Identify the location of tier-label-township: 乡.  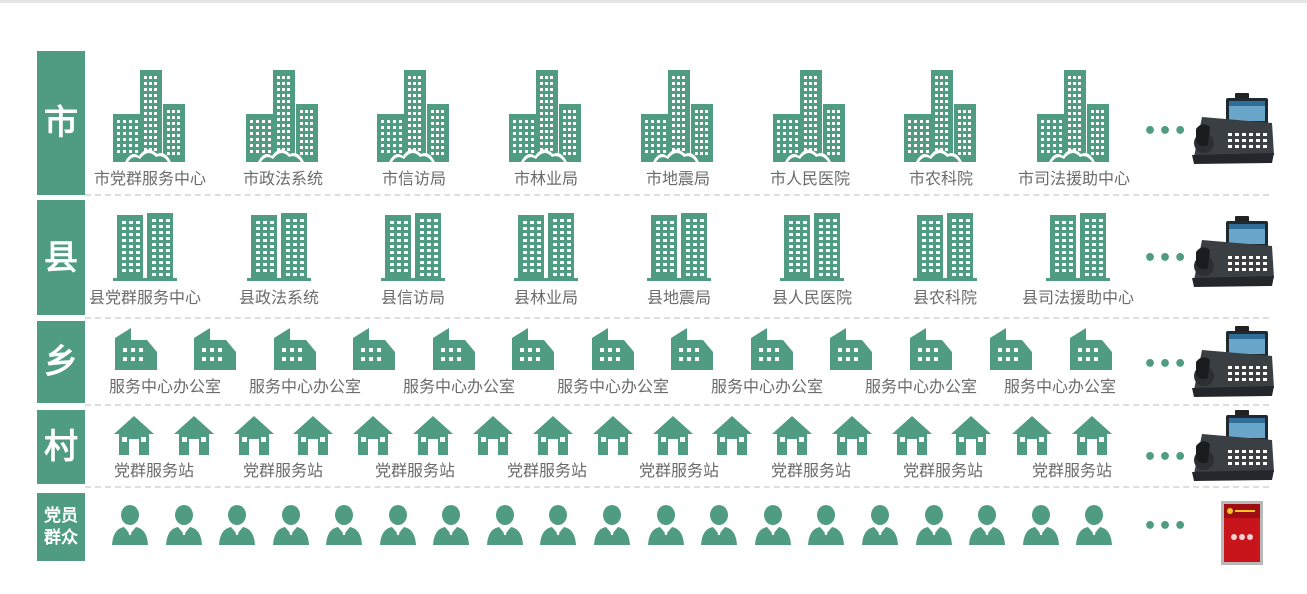
(61, 362).